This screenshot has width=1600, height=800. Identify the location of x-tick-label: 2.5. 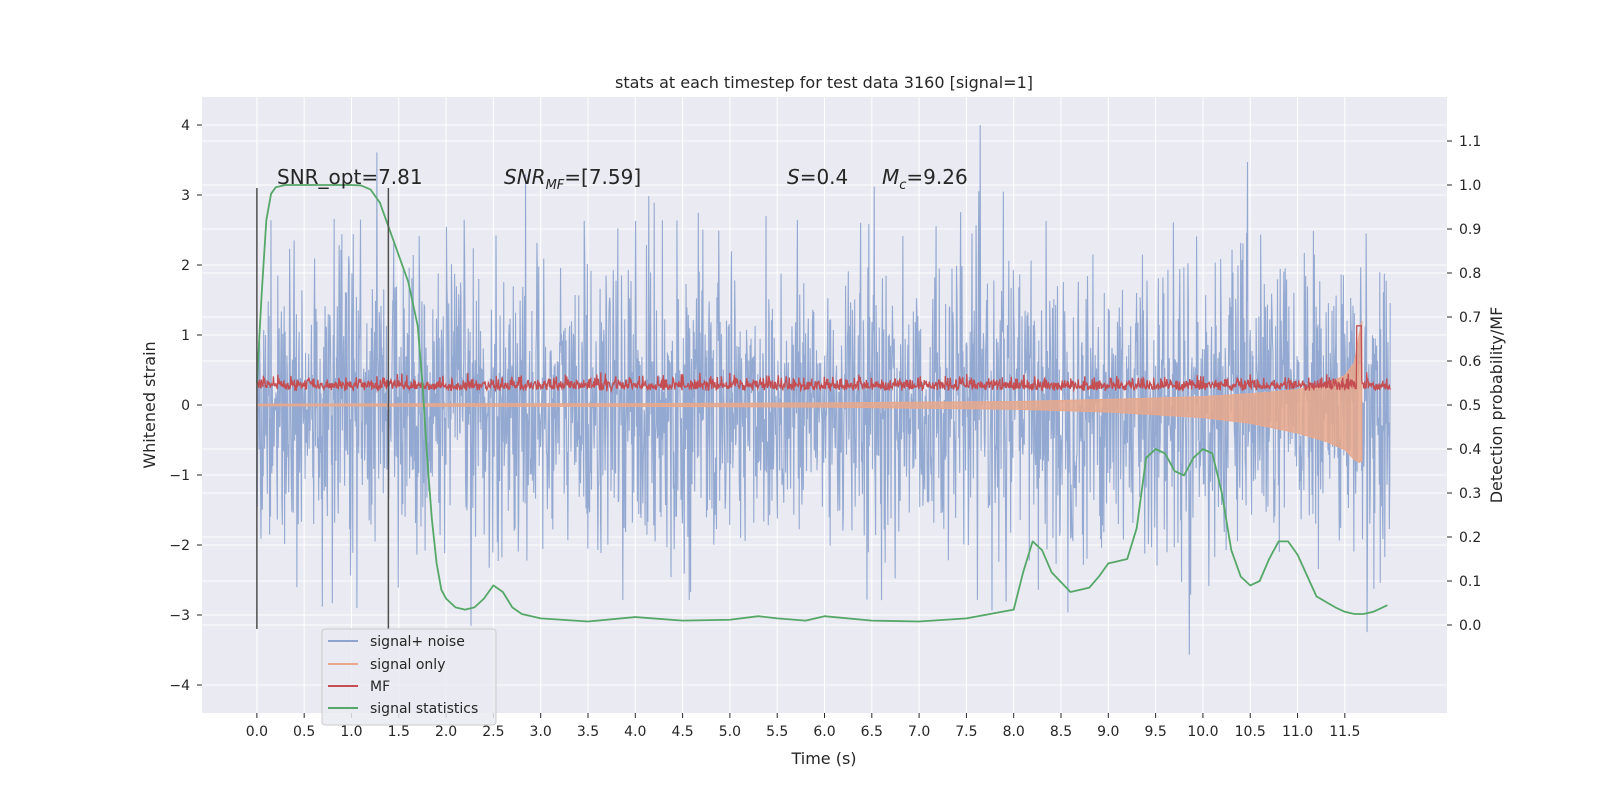
(493, 732).